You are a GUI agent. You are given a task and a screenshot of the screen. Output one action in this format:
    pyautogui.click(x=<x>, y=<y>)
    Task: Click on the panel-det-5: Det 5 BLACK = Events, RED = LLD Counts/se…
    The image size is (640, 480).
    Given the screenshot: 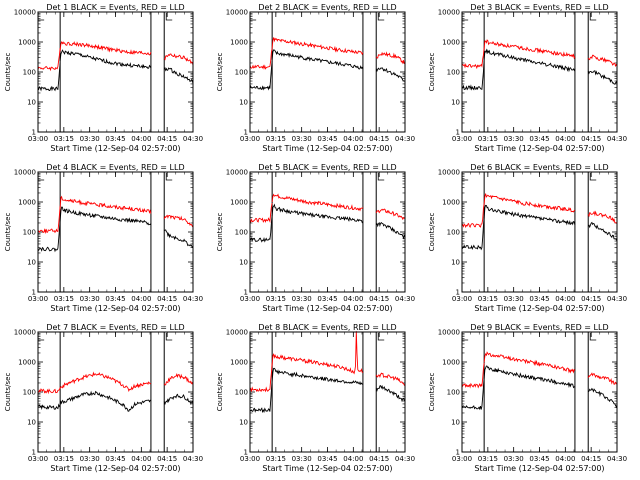 What is the action you would take?
    pyautogui.click(x=315, y=238)
    